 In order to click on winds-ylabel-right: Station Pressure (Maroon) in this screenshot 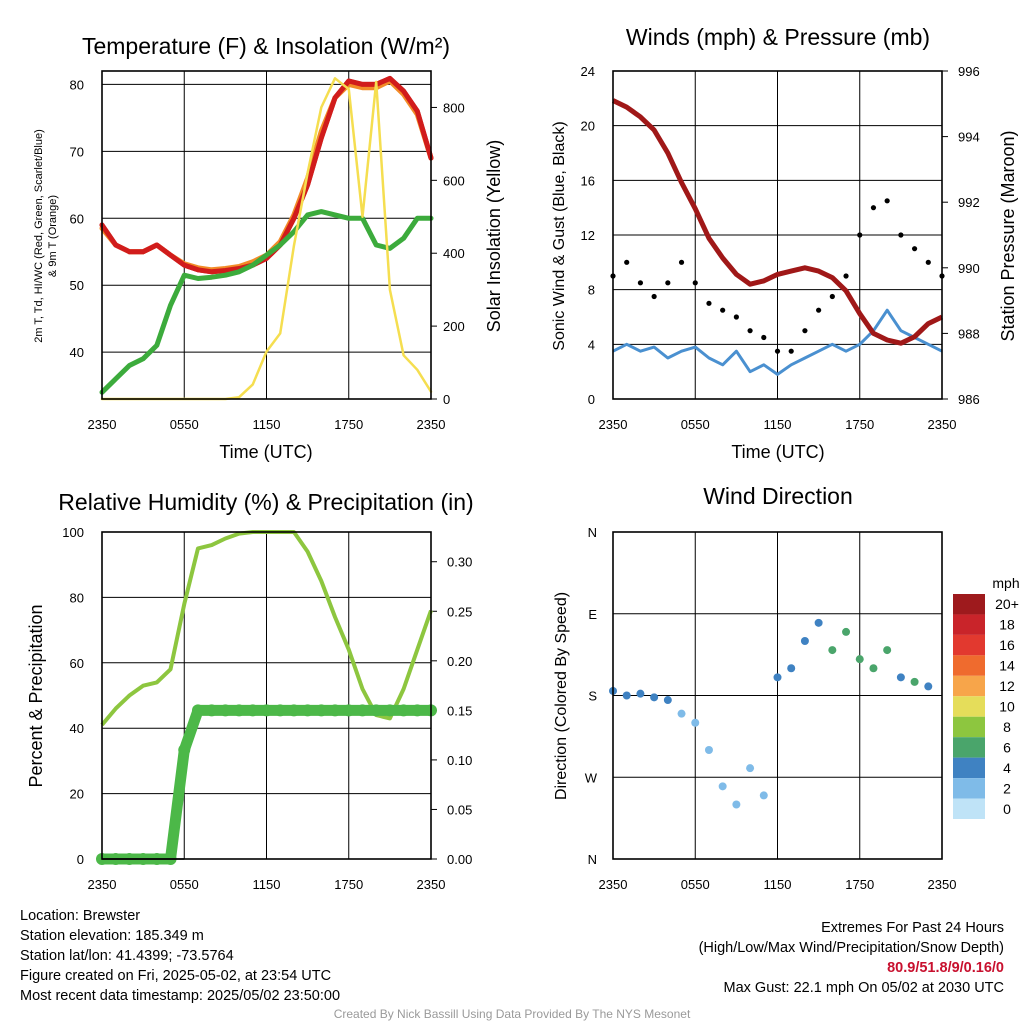, I will do `click(1008, 235)`.